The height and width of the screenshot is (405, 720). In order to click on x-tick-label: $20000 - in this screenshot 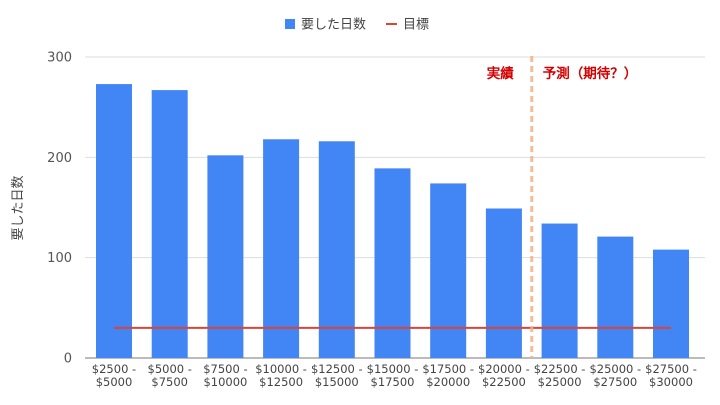, I will do `click(504, 369)`.